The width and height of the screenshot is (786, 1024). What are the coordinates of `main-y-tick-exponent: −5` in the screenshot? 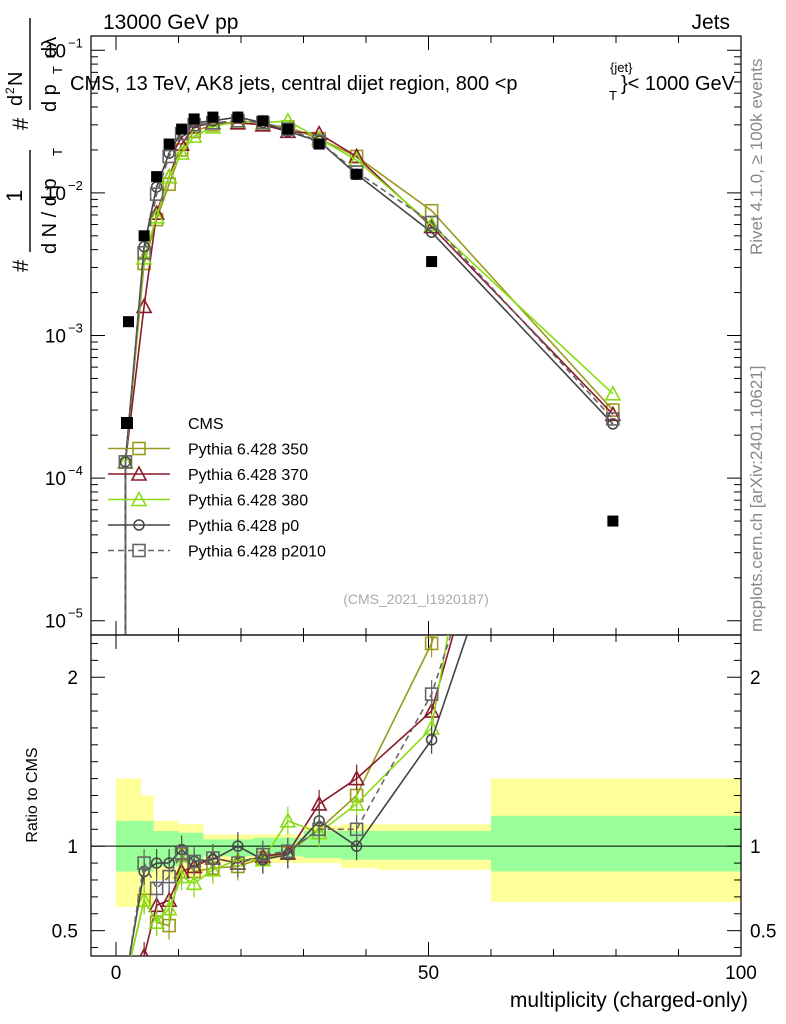 It's located at (75, 613).